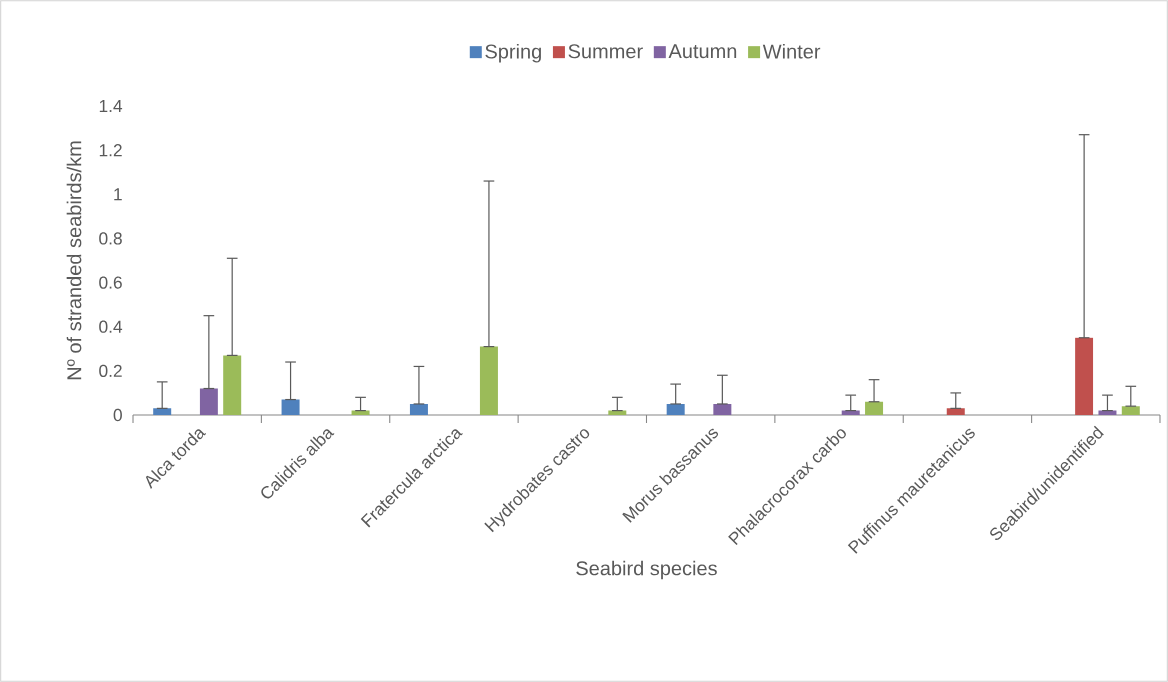 The height and width of the screenshot is (682, 1168). Describe the element at coordinates (646, 570) in the screenshot. I see `x-axis-title: Seabird species` at that location.